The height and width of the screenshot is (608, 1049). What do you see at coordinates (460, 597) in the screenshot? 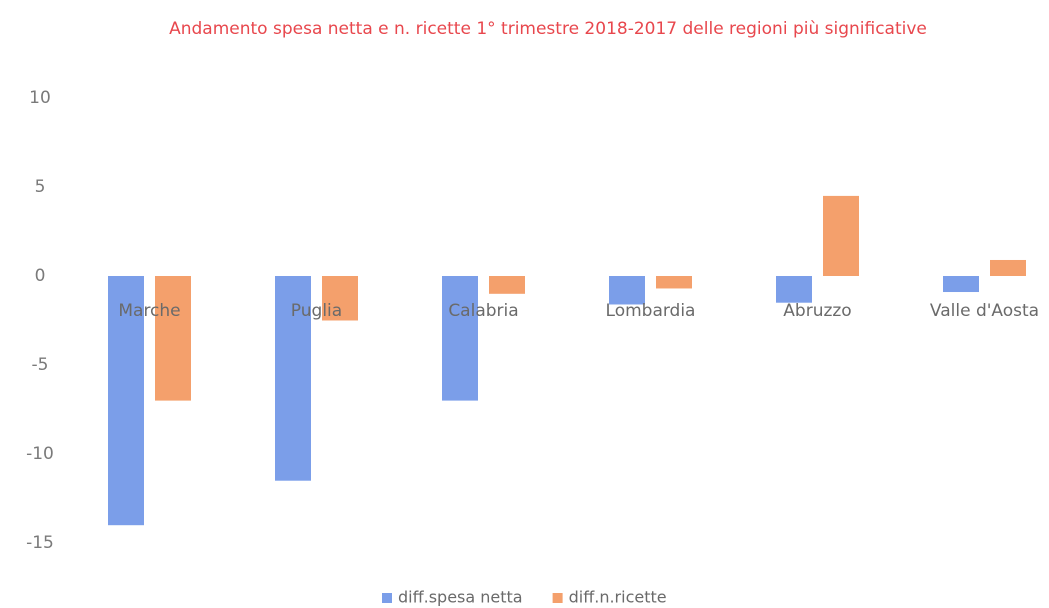
I see `legend-label: diff.spesa netta` at bounding box center [460, 597].